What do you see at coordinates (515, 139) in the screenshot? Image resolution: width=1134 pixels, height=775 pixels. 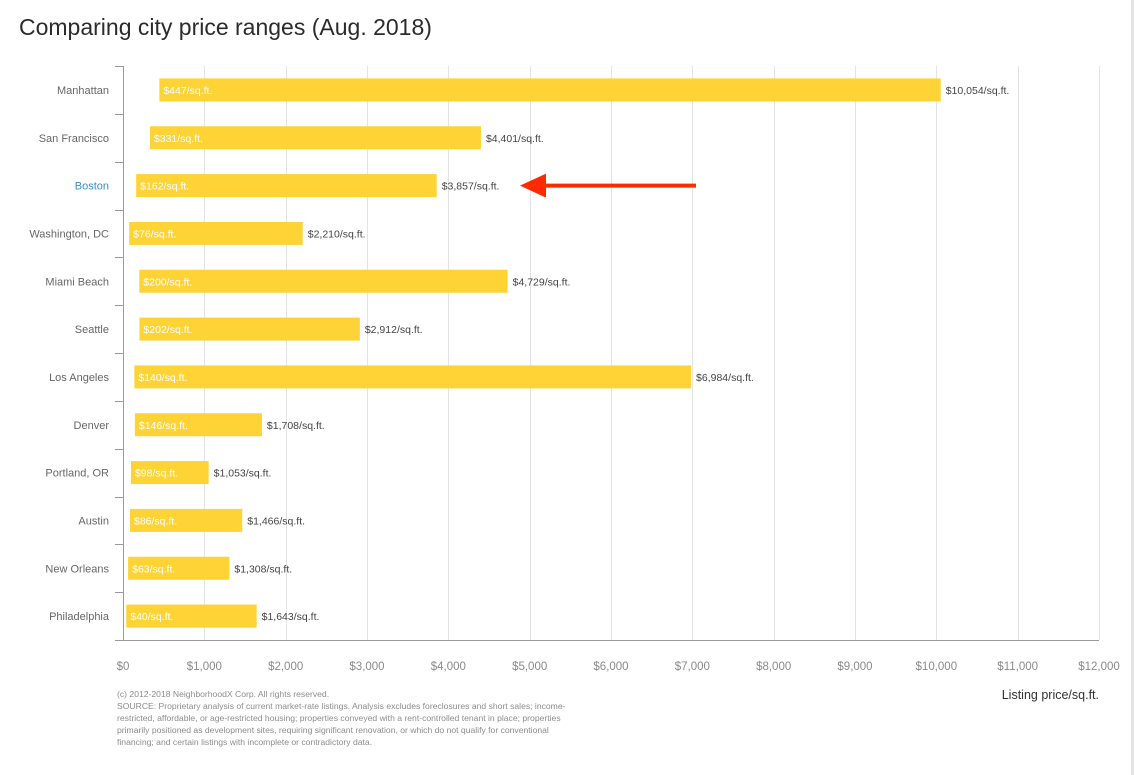 I see `high-value-label: $4,401/sq.ft.` at bounding box center [515, 139].